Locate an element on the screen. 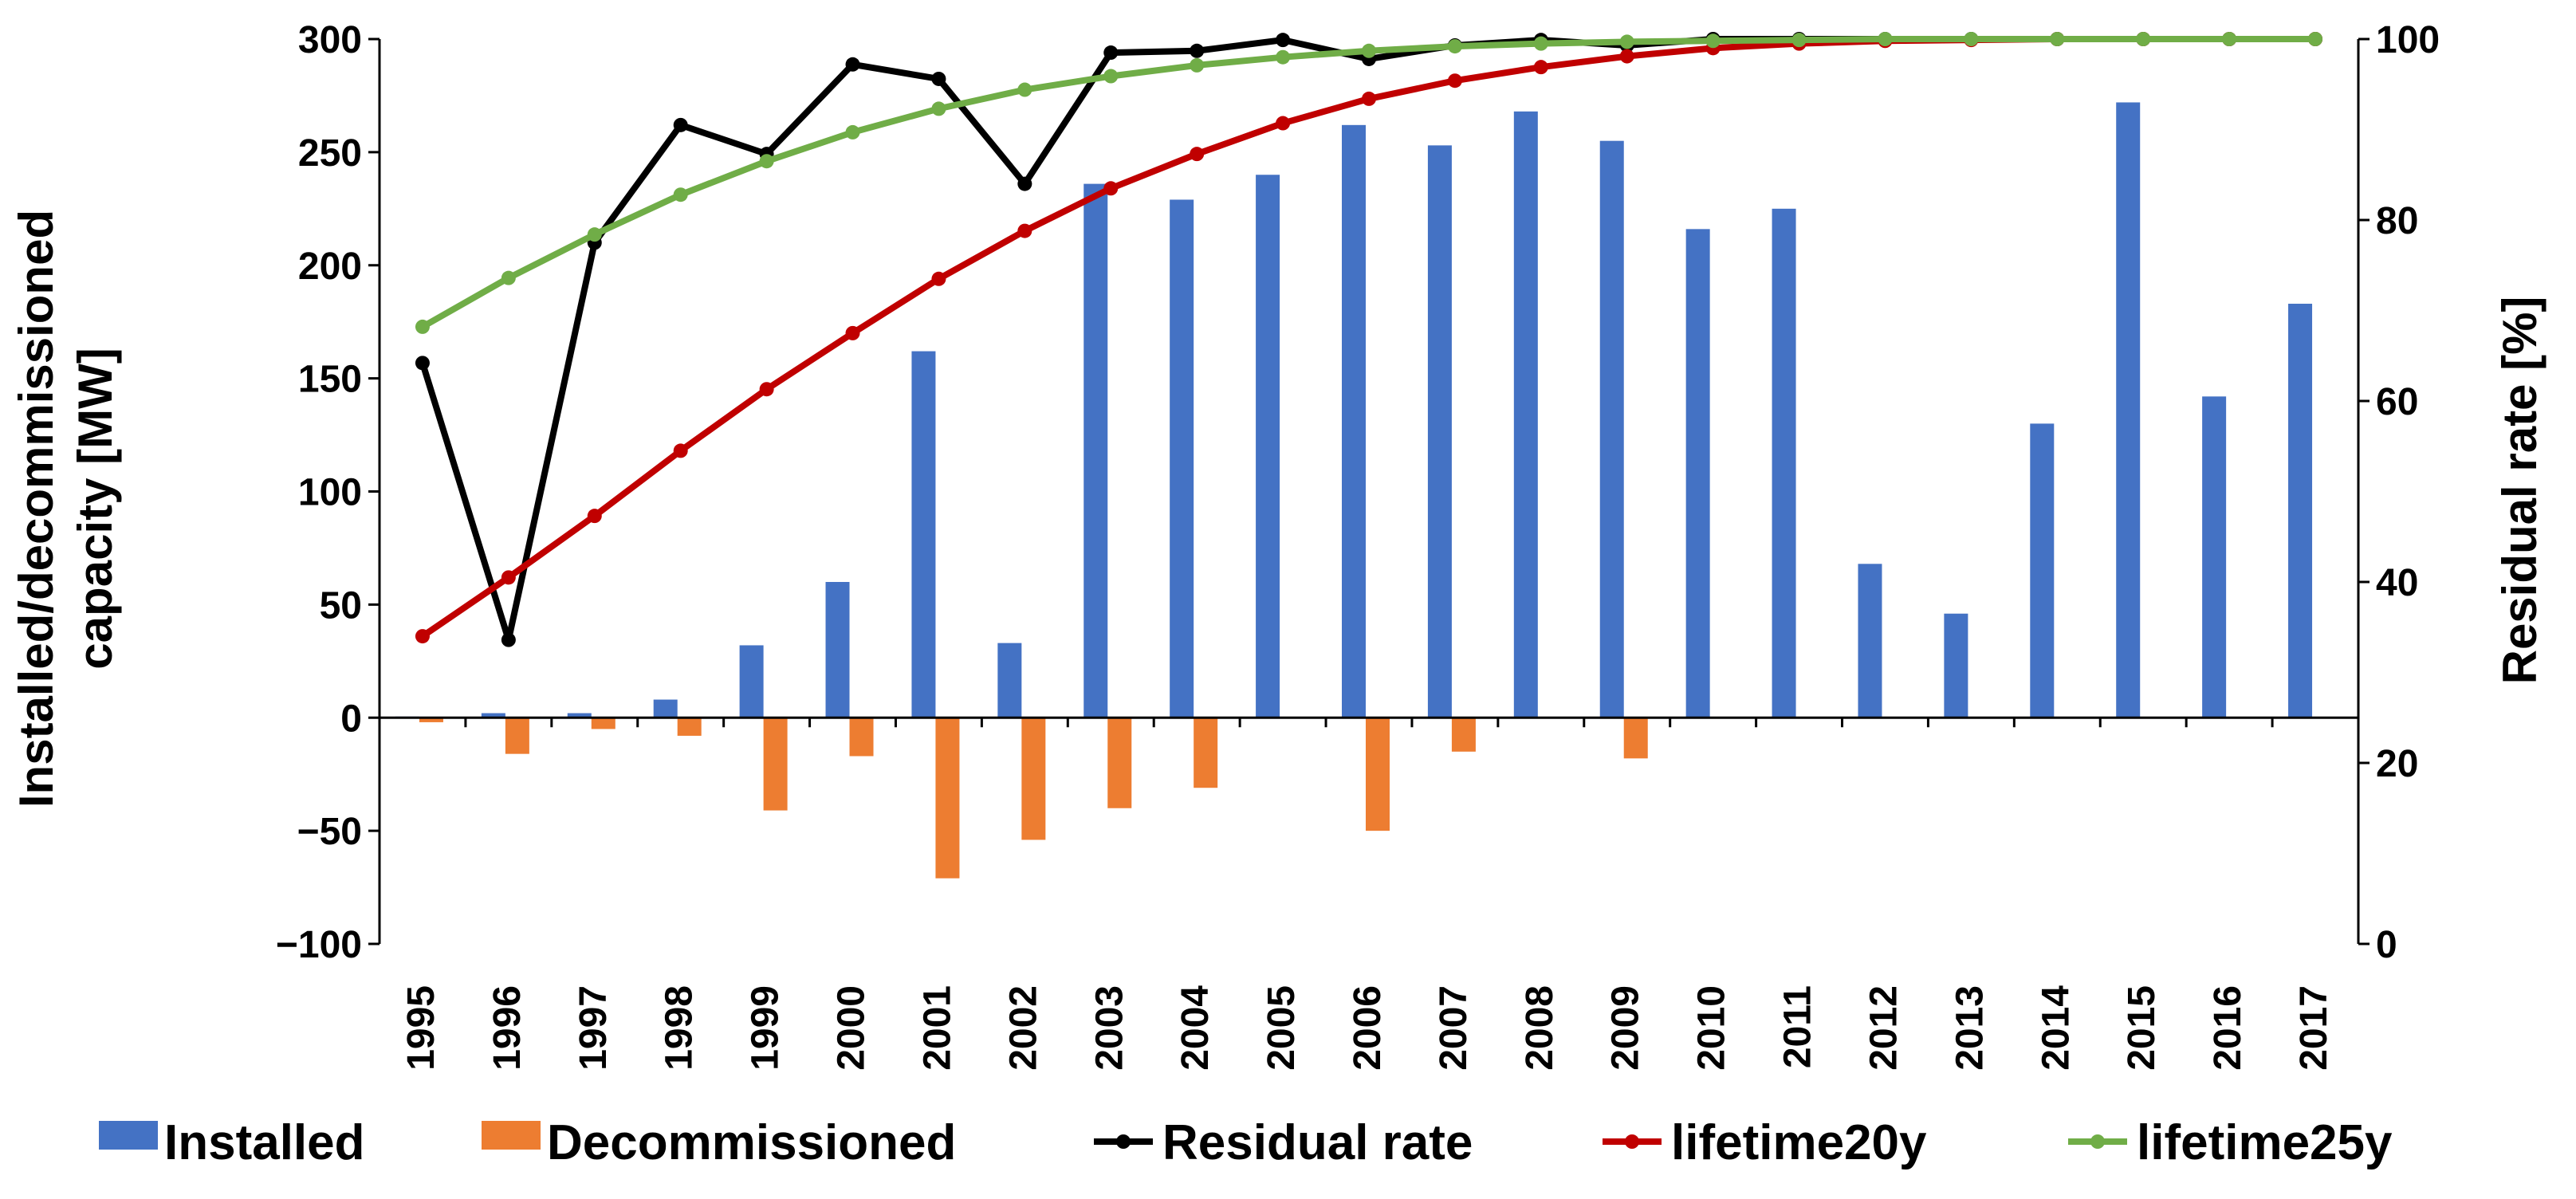  point-lifetime25y-2016 is located at coordinates (2229, 39).